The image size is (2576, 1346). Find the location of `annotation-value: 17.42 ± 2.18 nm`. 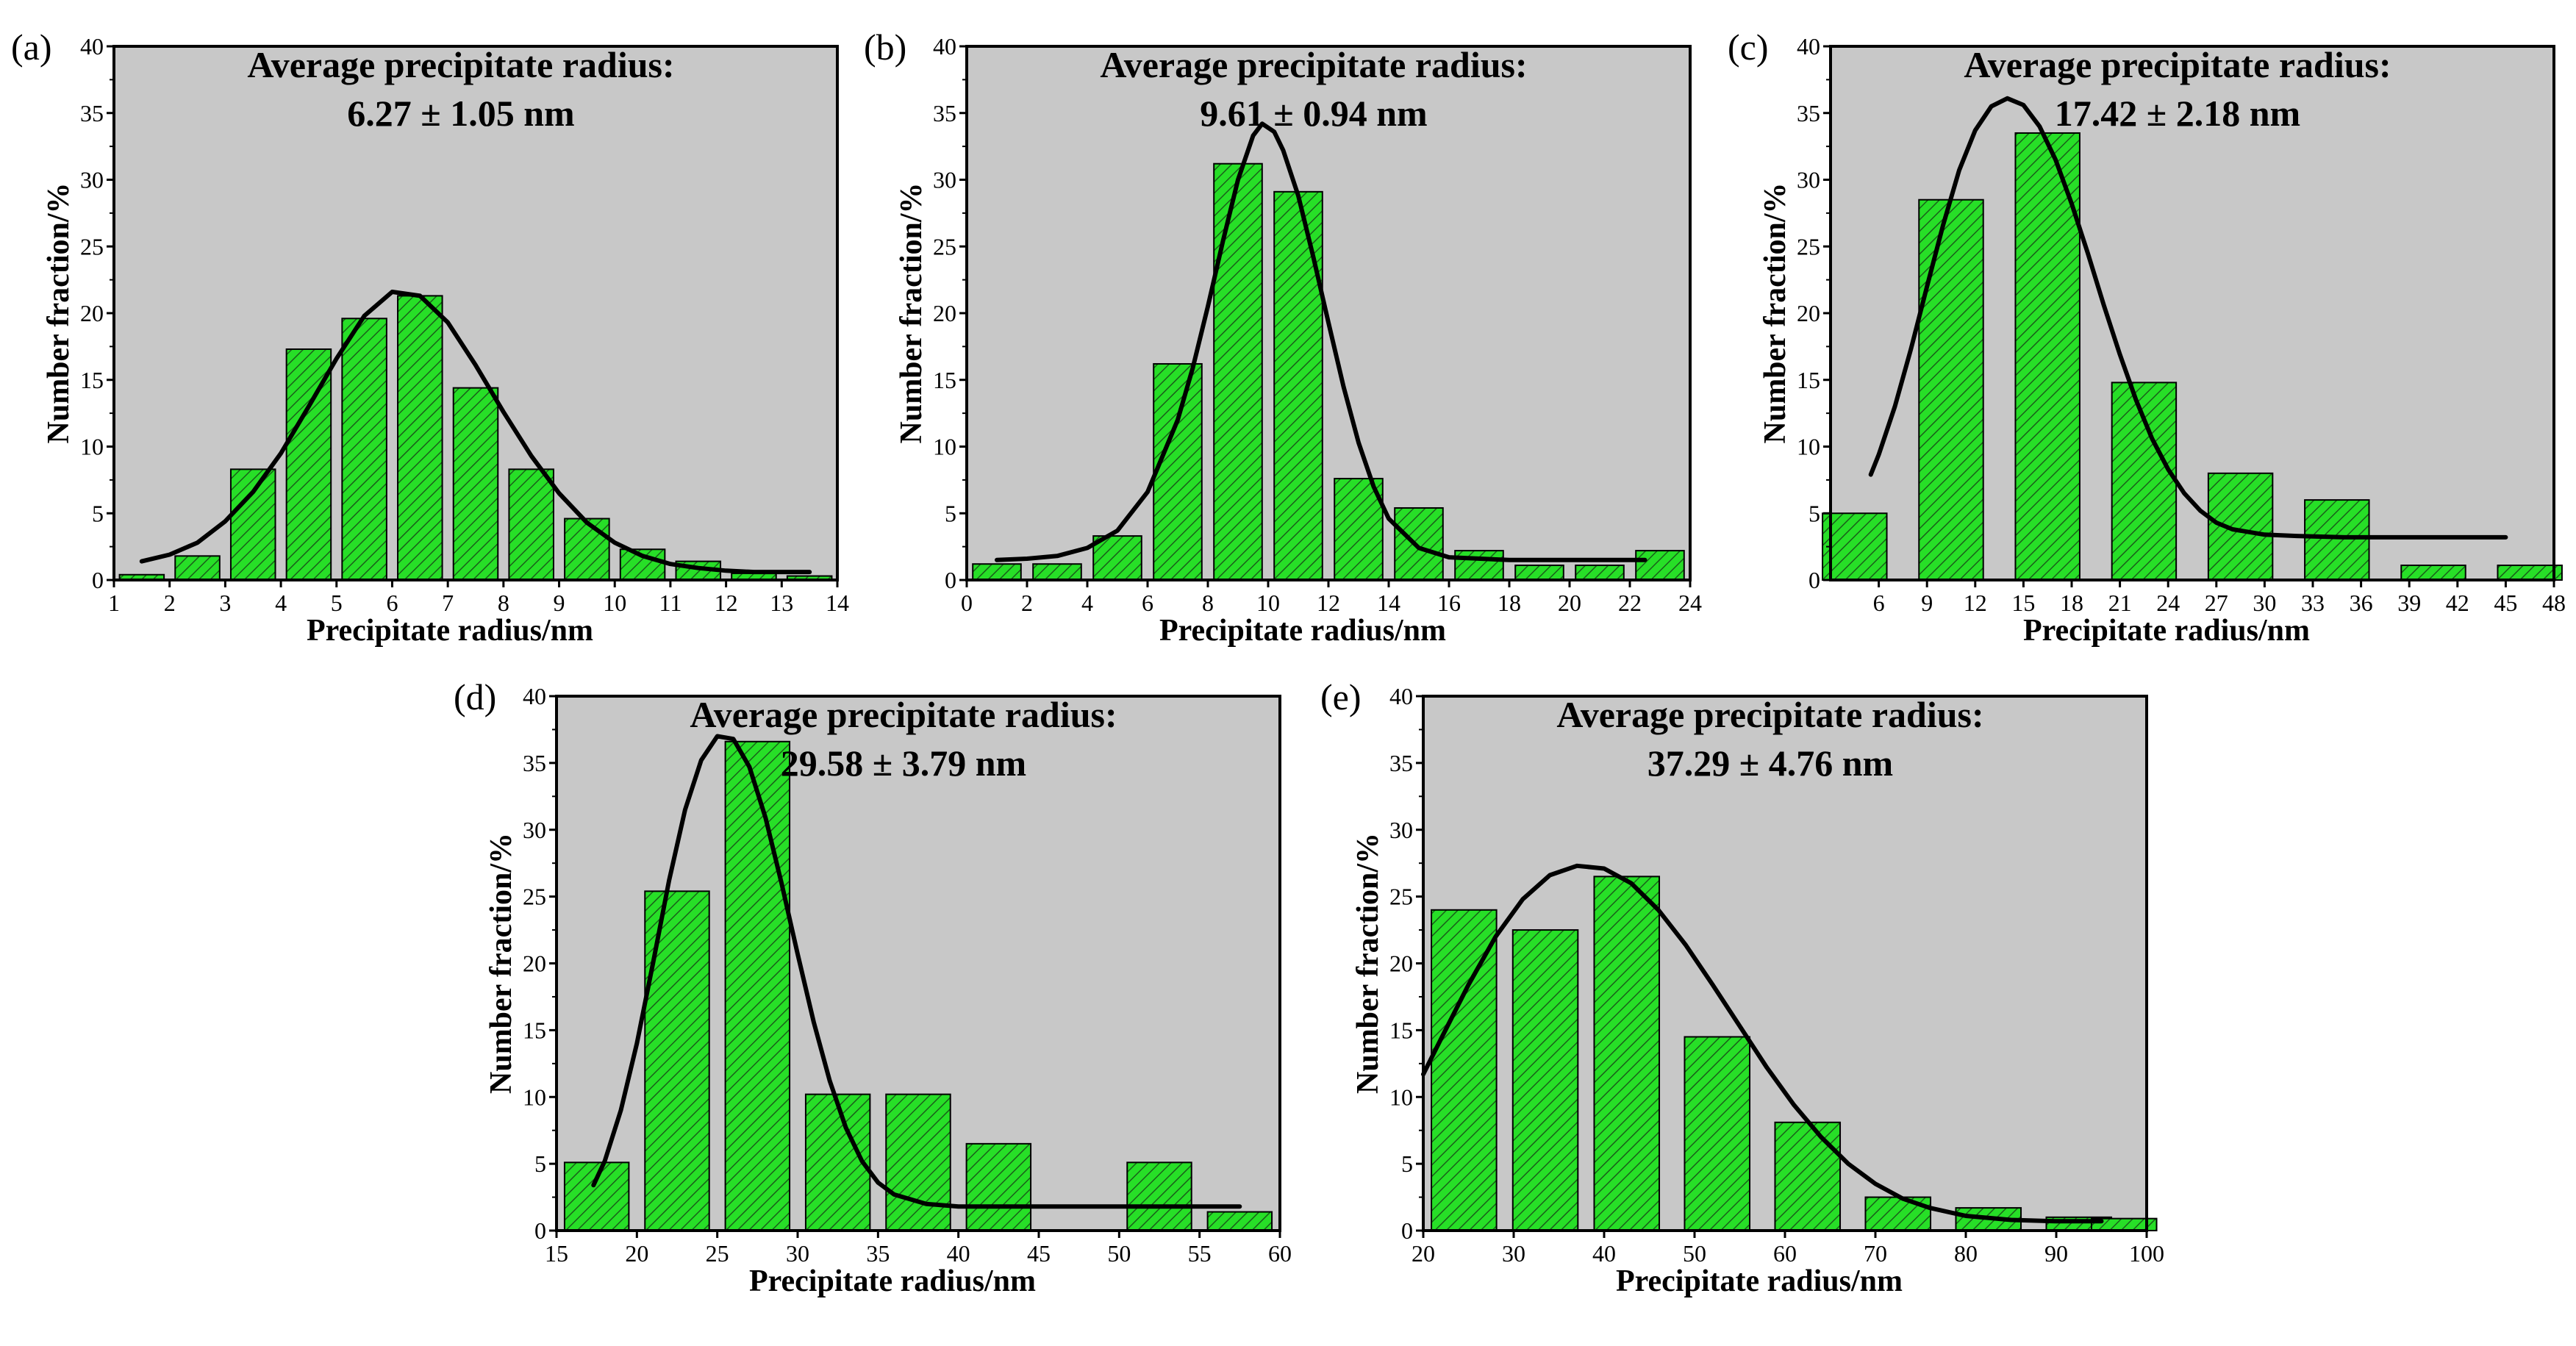

annotation-value: 17.42 ± 2.18 nm is located at coordinates (2177, 114).